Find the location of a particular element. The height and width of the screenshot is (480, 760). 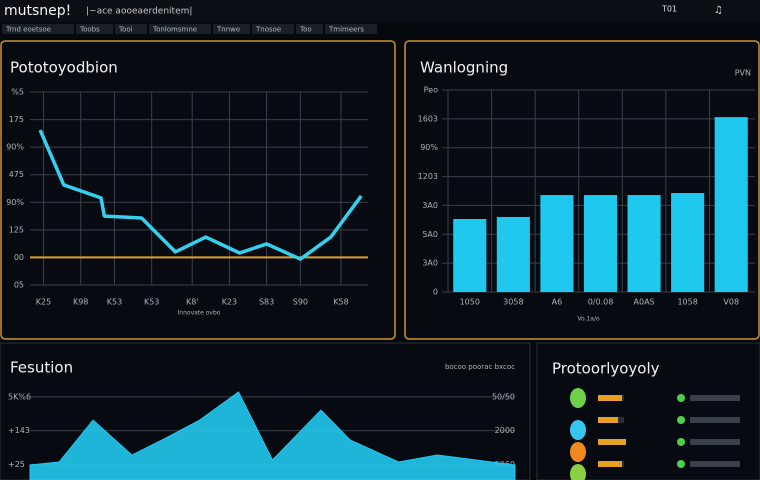

app-subtitle: |~ace aooeaerdenitem| is located at coordinates (139, 12).